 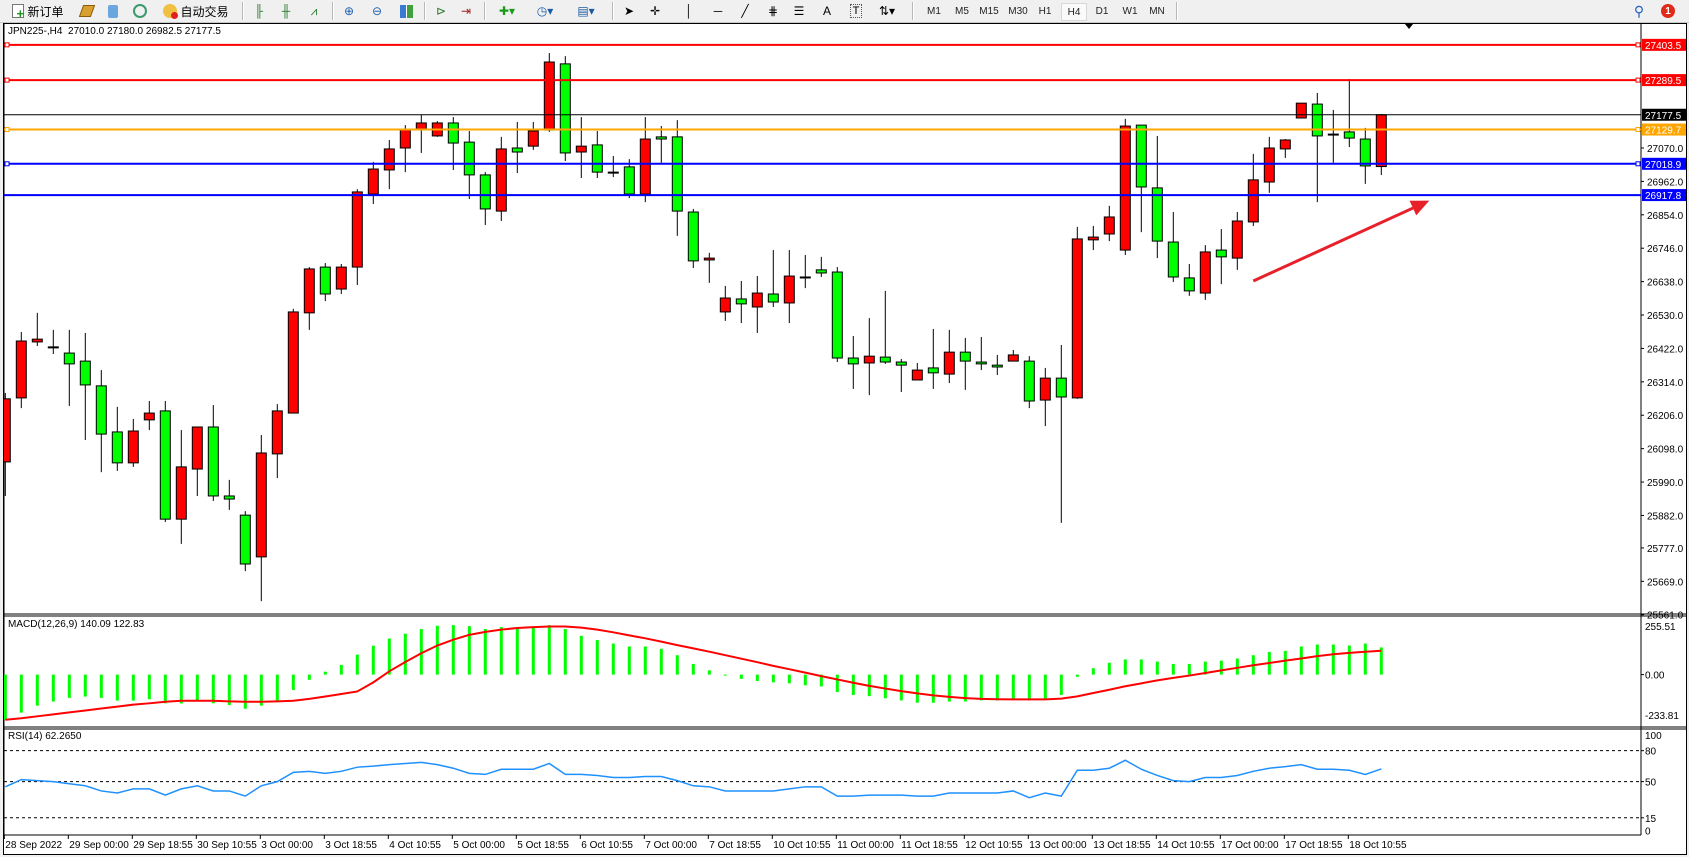 What do you see at coordinates (314, 11) in the screenshot?
I see `line-chart-button: ⩘` at bounding box center [314, 11].